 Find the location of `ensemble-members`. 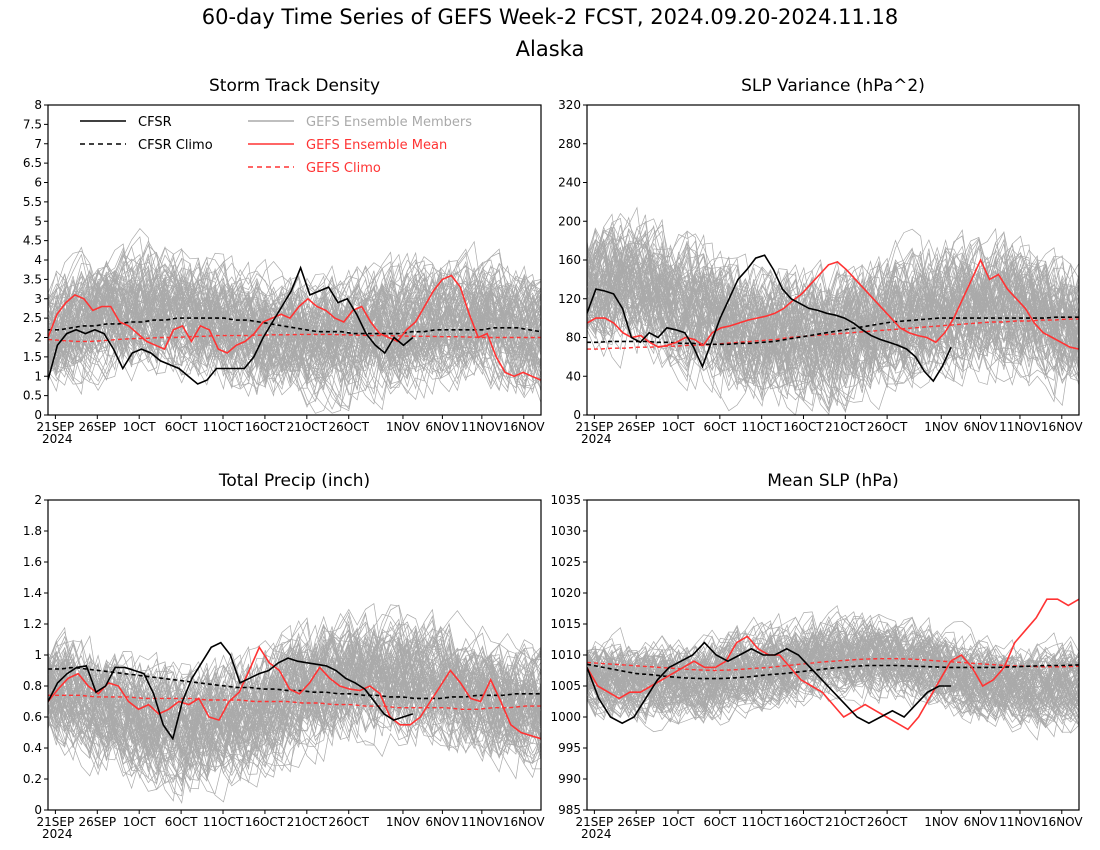

ensemble-members is located at coordinates (833, 673).